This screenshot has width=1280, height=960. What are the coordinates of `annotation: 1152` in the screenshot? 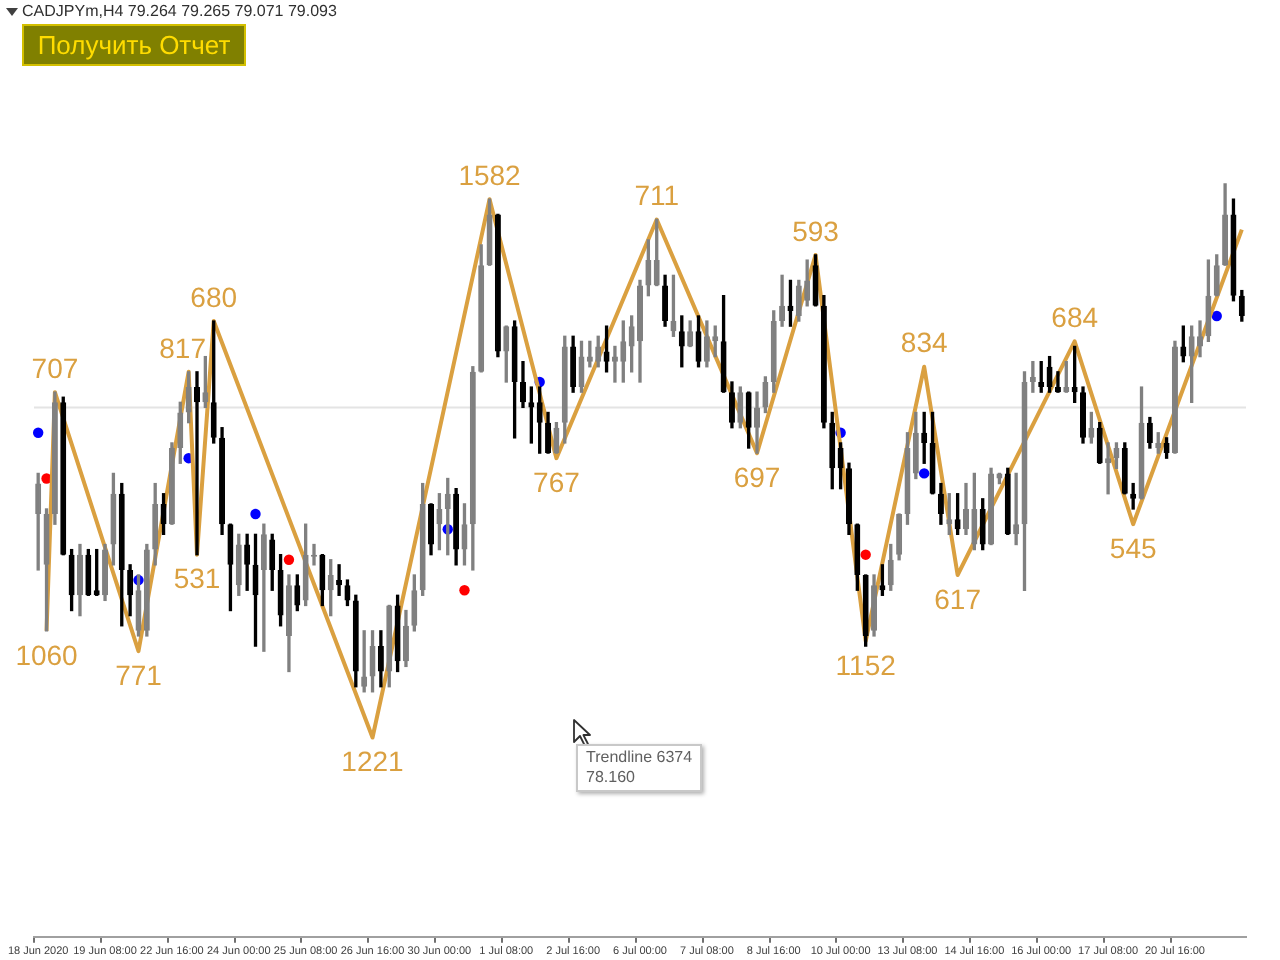 It's located at (866, 664).